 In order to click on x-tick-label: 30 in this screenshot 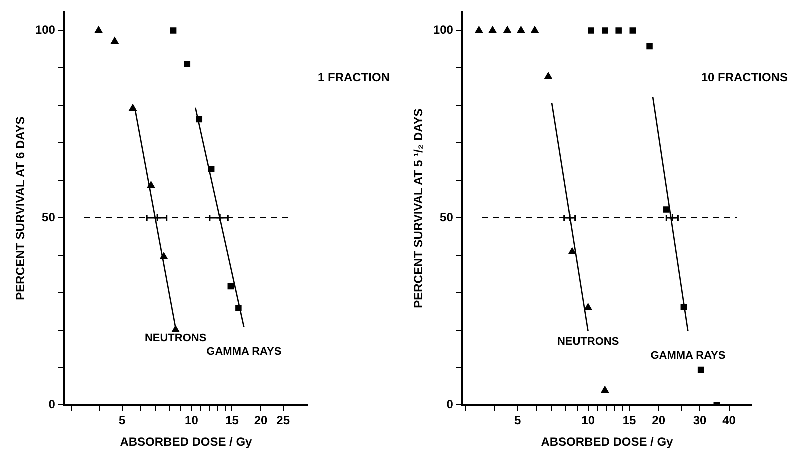, I will do `click(700, 421)`.